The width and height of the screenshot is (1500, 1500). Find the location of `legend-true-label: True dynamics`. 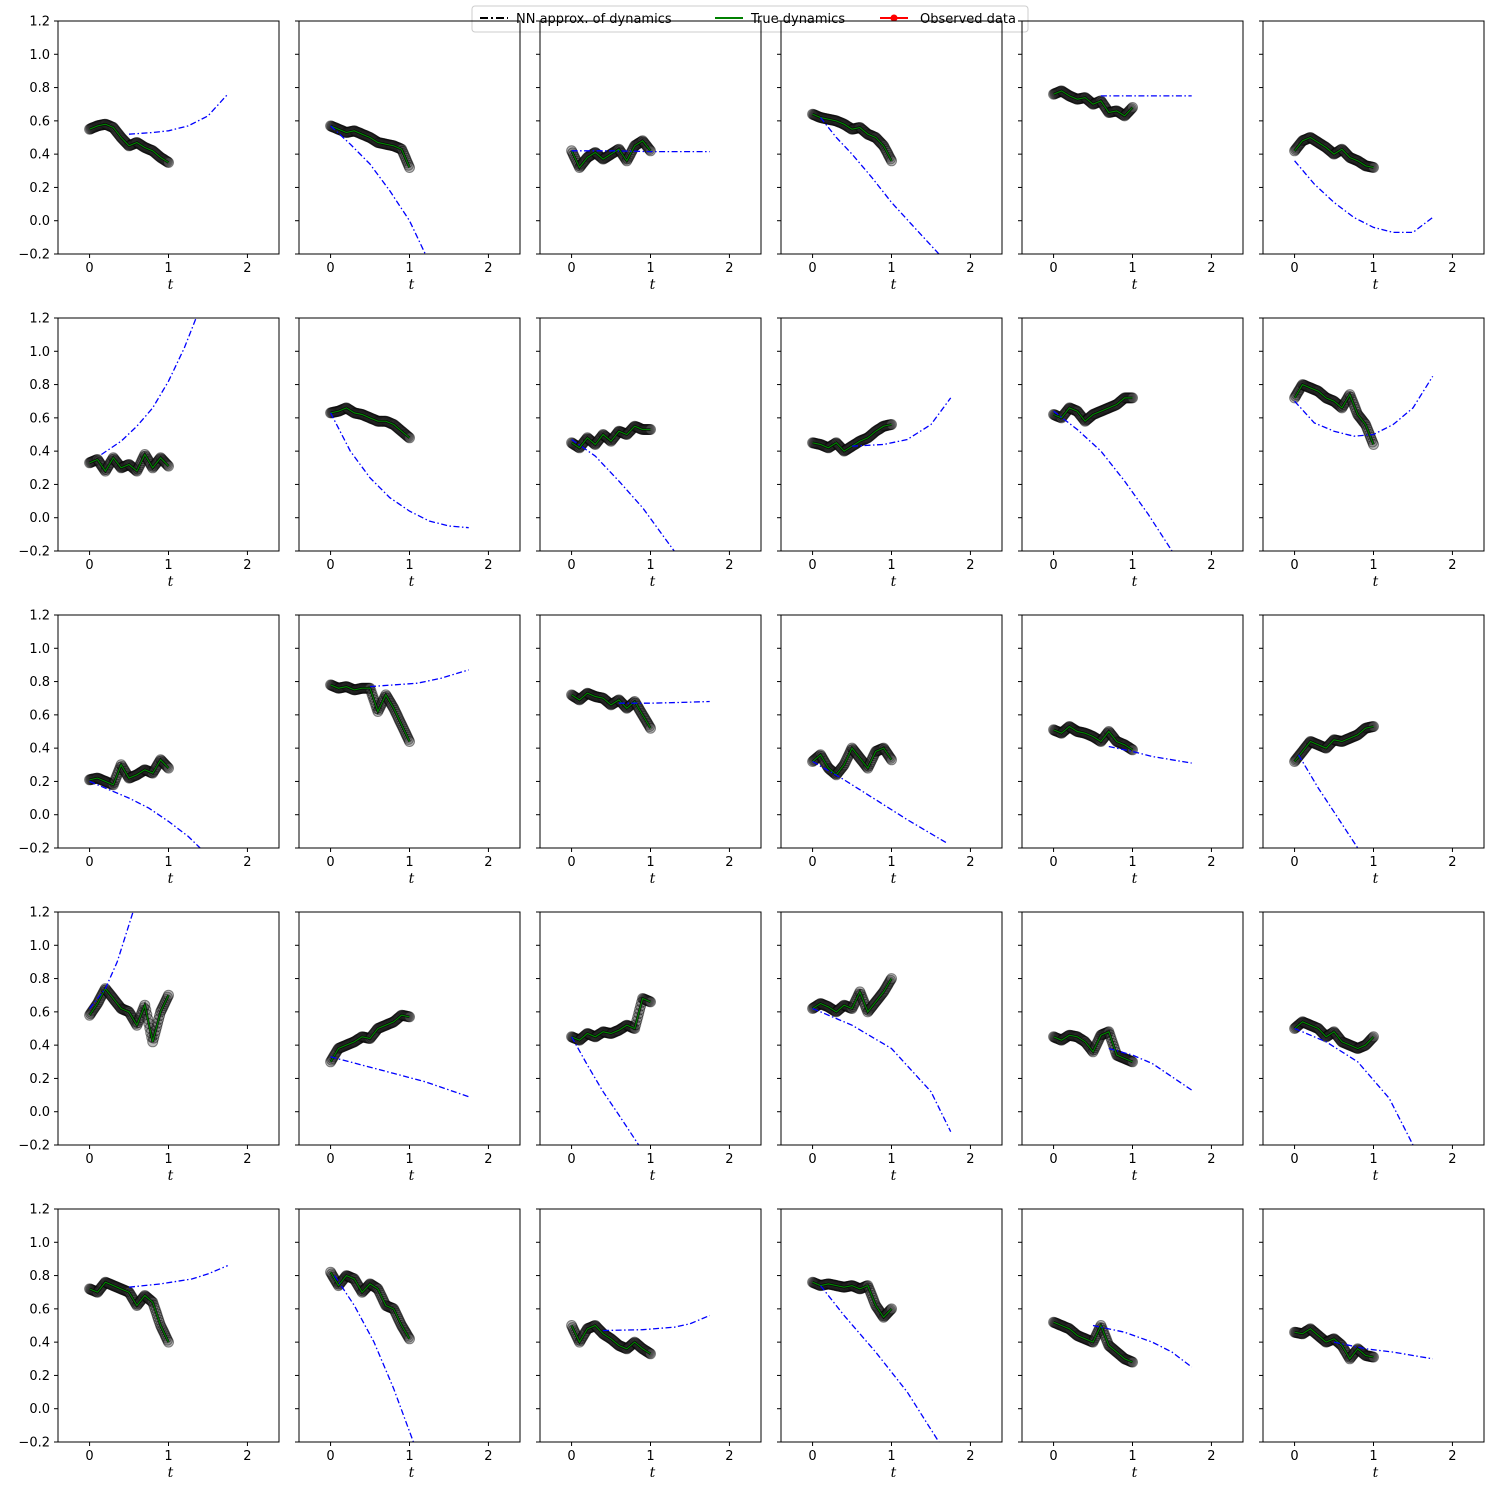

legend-true-label: True dynamics is located at coordinates (797, 19).